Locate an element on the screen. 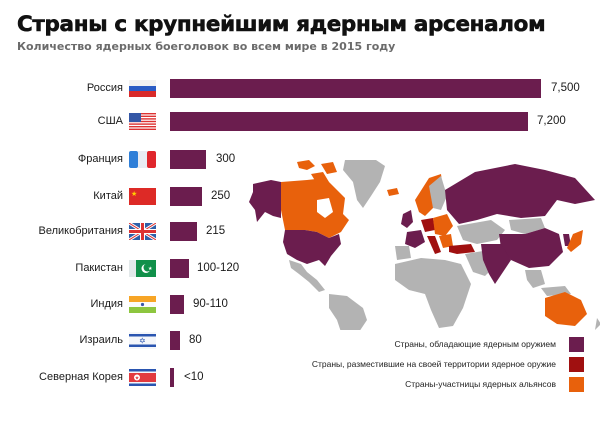 This screenshot has height=431, width=600. map-balkans is located at coordinates (446, 241).